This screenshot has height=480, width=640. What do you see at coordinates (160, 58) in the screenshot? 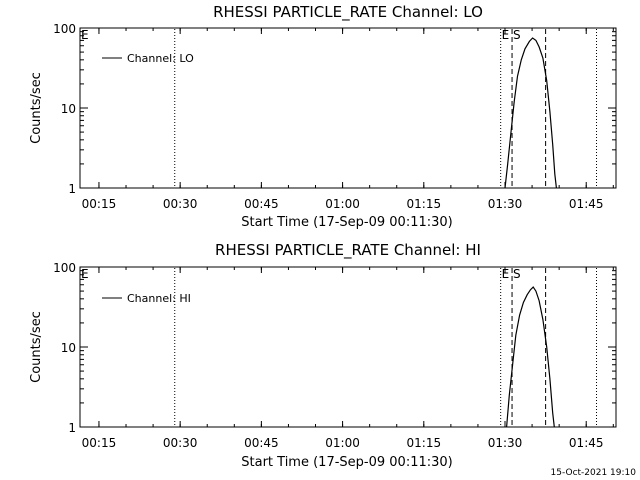
I see `legend-label: Channel: LO` at bounding box center [160, 58].